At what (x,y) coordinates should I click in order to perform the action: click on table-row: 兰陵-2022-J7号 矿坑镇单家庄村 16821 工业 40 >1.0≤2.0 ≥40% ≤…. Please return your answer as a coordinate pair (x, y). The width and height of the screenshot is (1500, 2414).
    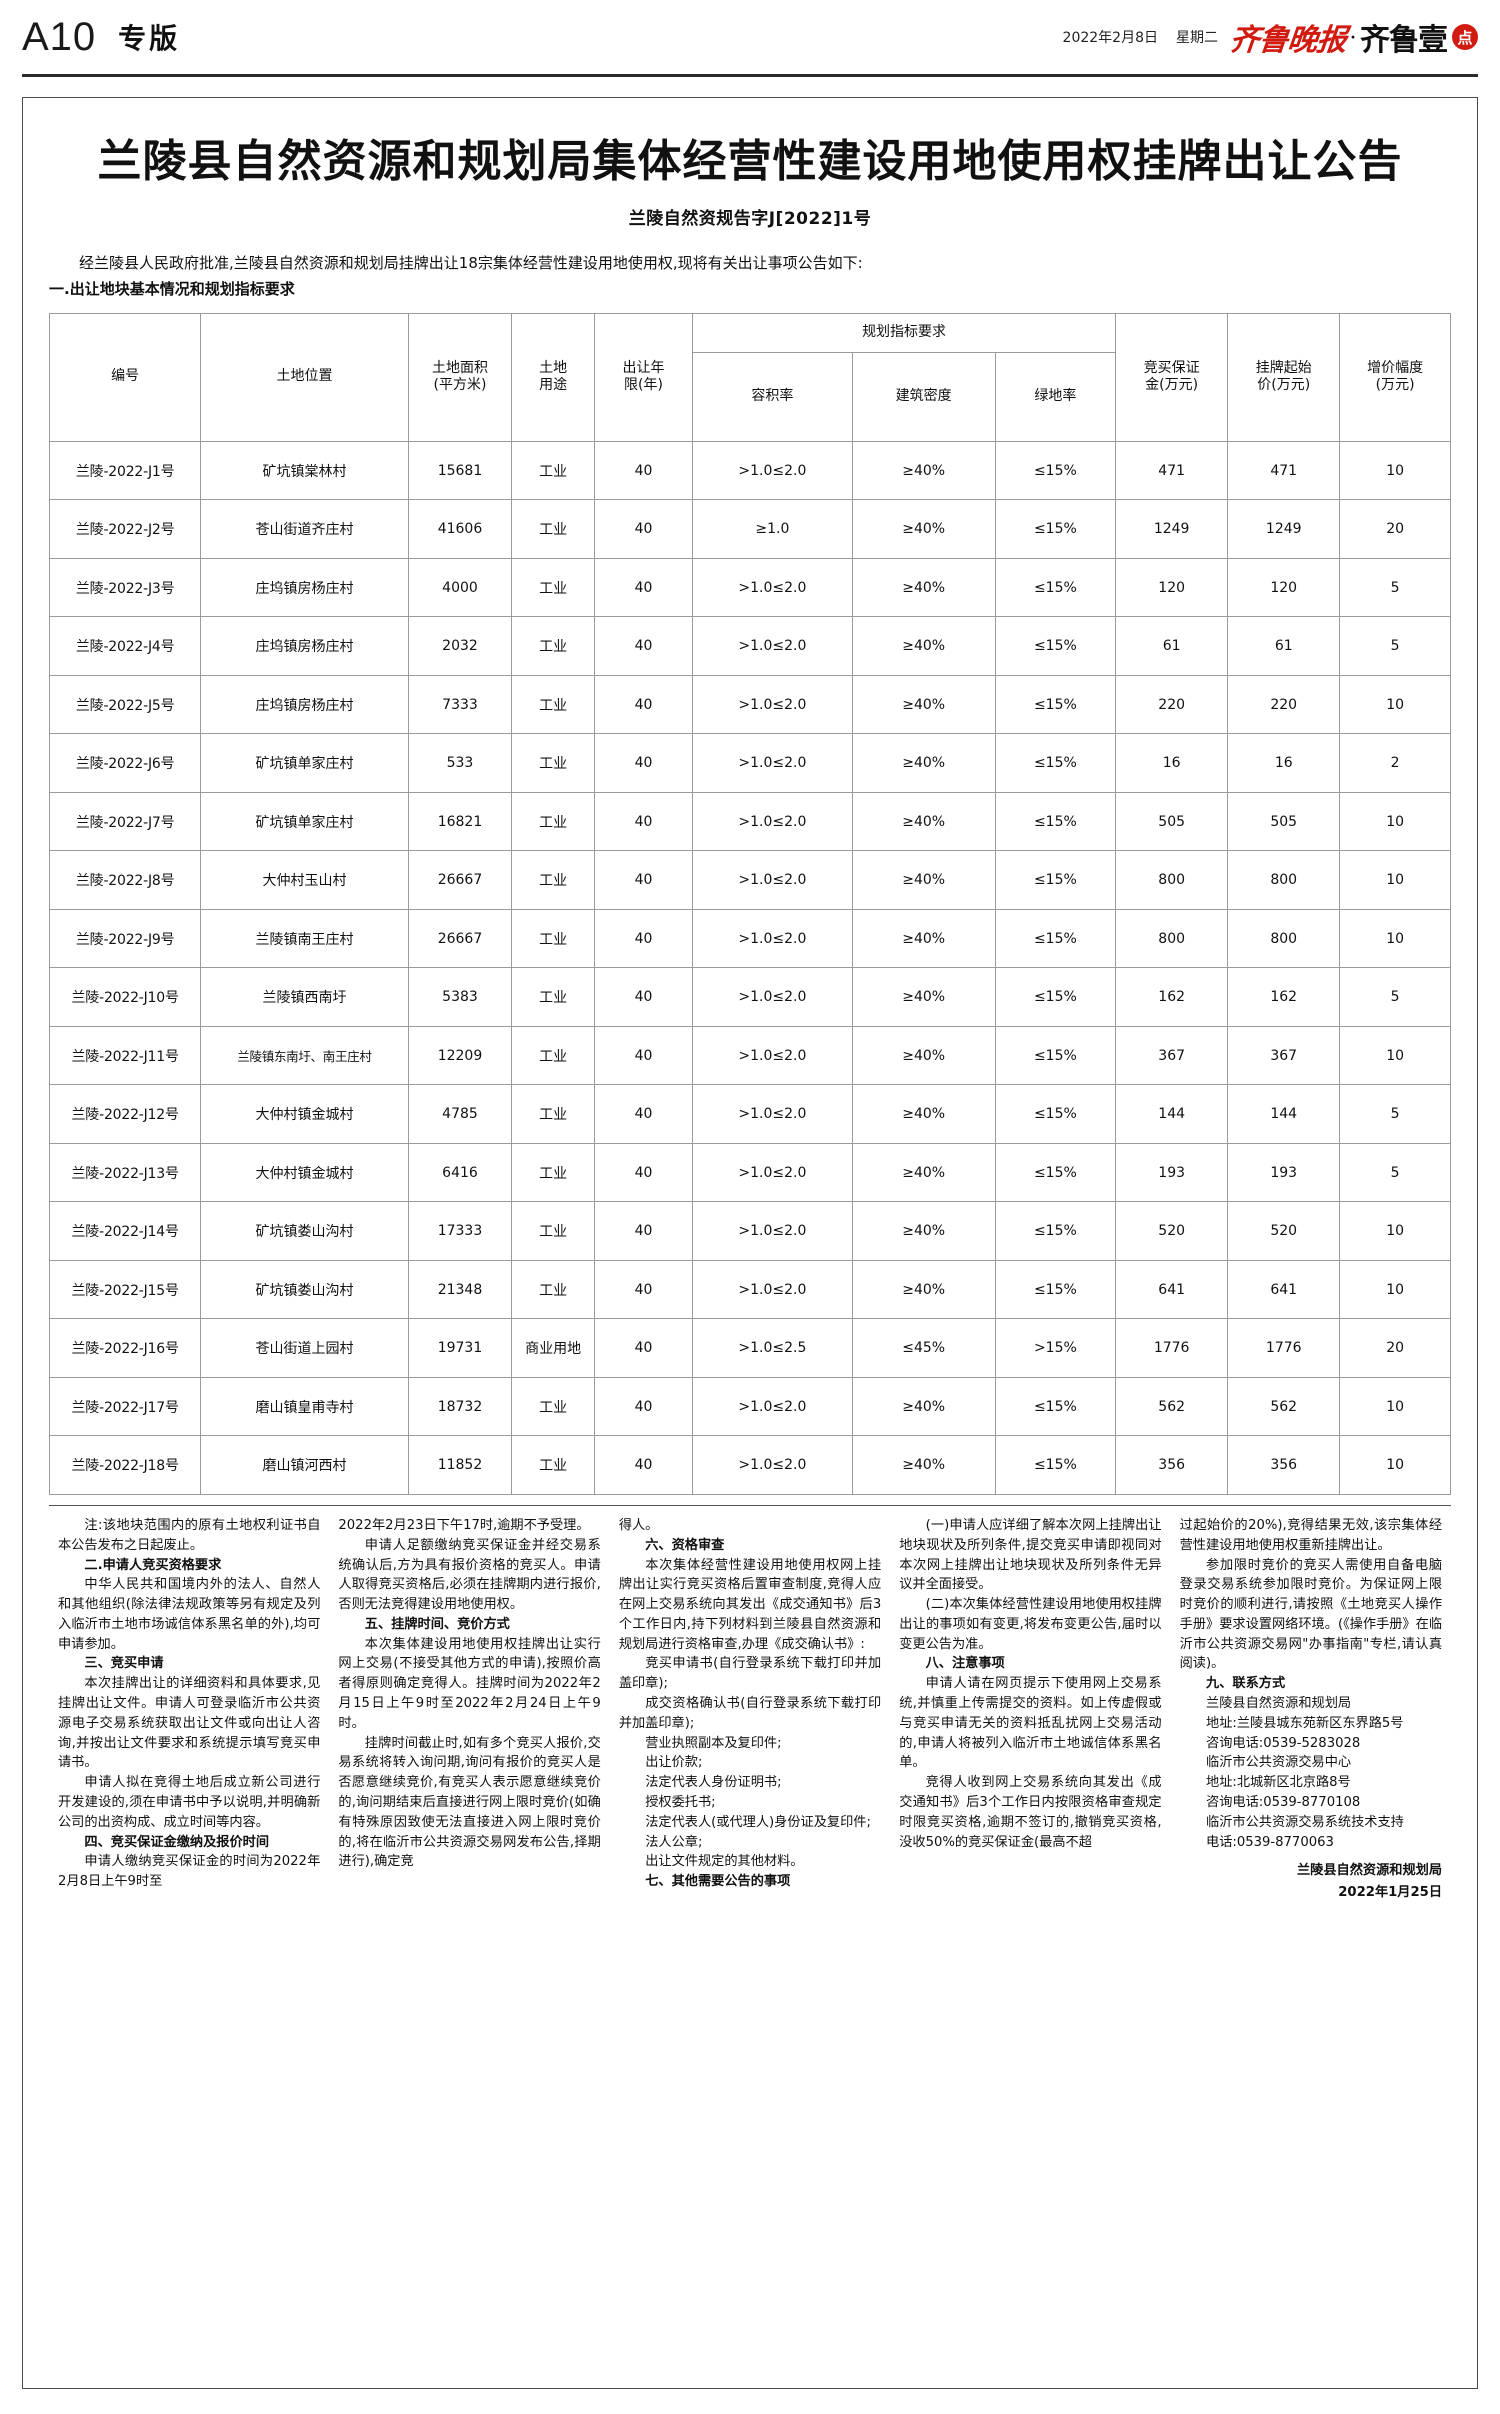
    Looking at the image, I should click on (749, 821).